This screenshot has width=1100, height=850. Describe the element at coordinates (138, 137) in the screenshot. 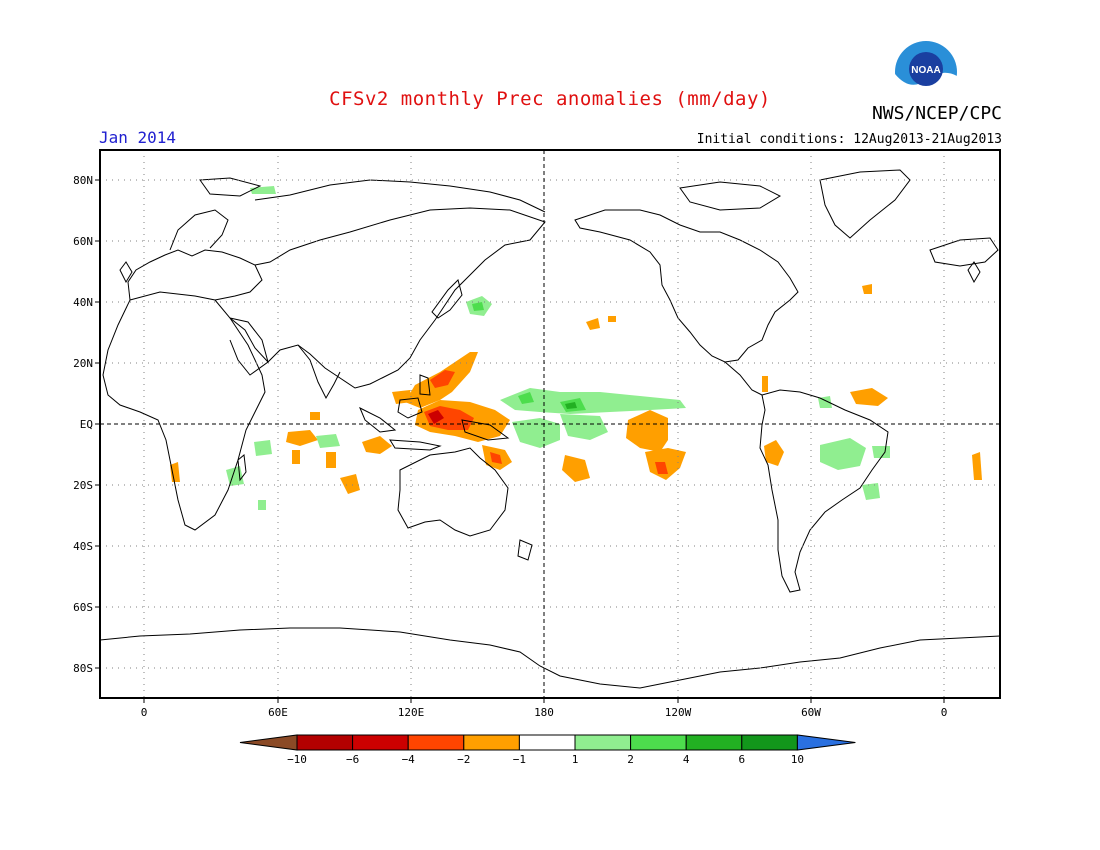

I see `forecast-period: Jan 2014` at that location.